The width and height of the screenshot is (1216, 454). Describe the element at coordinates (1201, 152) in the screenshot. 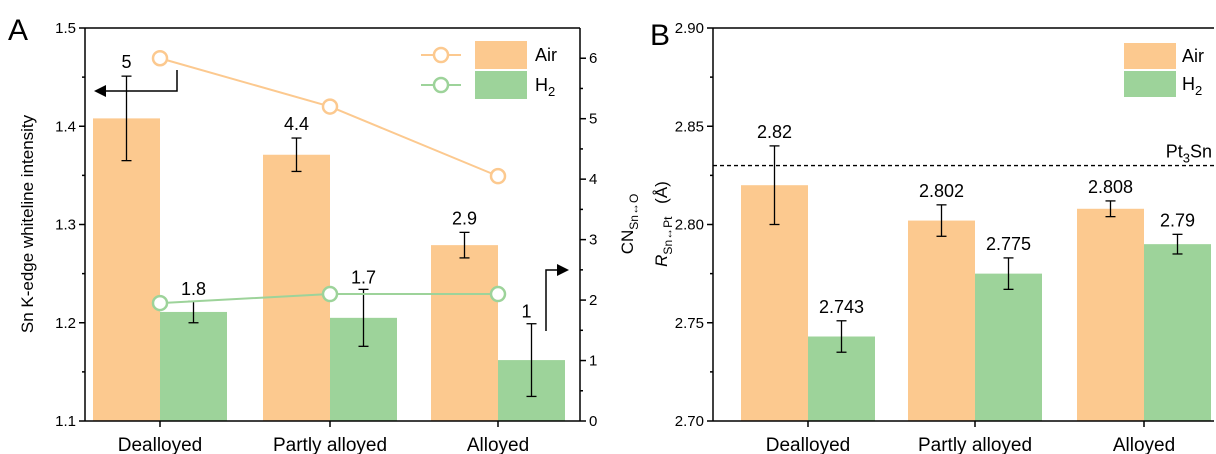

I see `ref-label-tail: Sn` at that location.